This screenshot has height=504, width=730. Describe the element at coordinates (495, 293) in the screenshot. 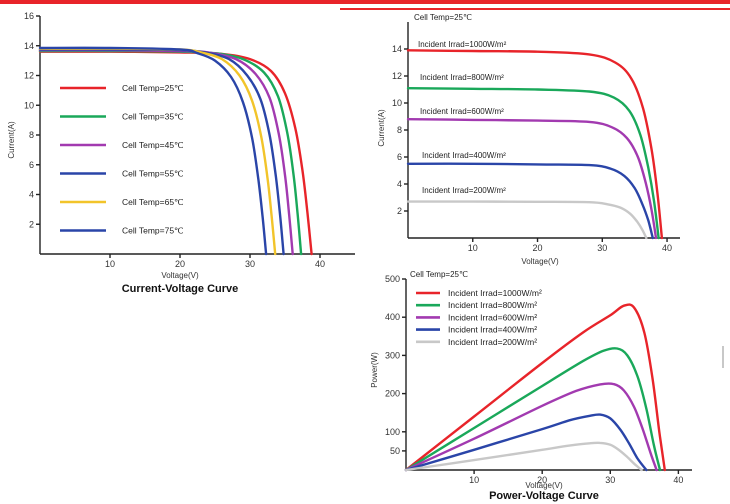

I see `legend-label: Incident Irrad=1000W/m²` at that location.